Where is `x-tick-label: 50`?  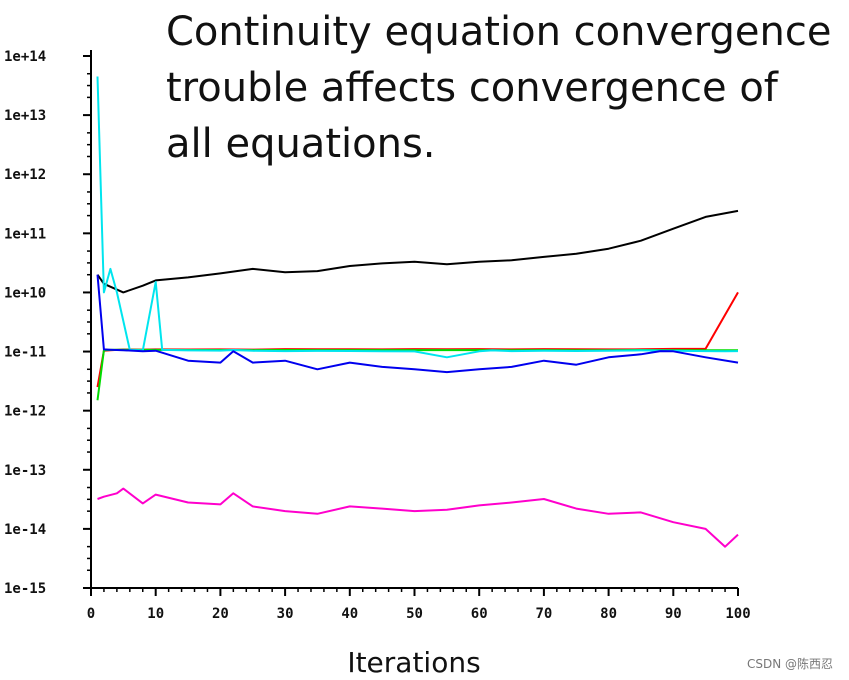 x-tick-label: 50 is located at coordinates (414, 614).